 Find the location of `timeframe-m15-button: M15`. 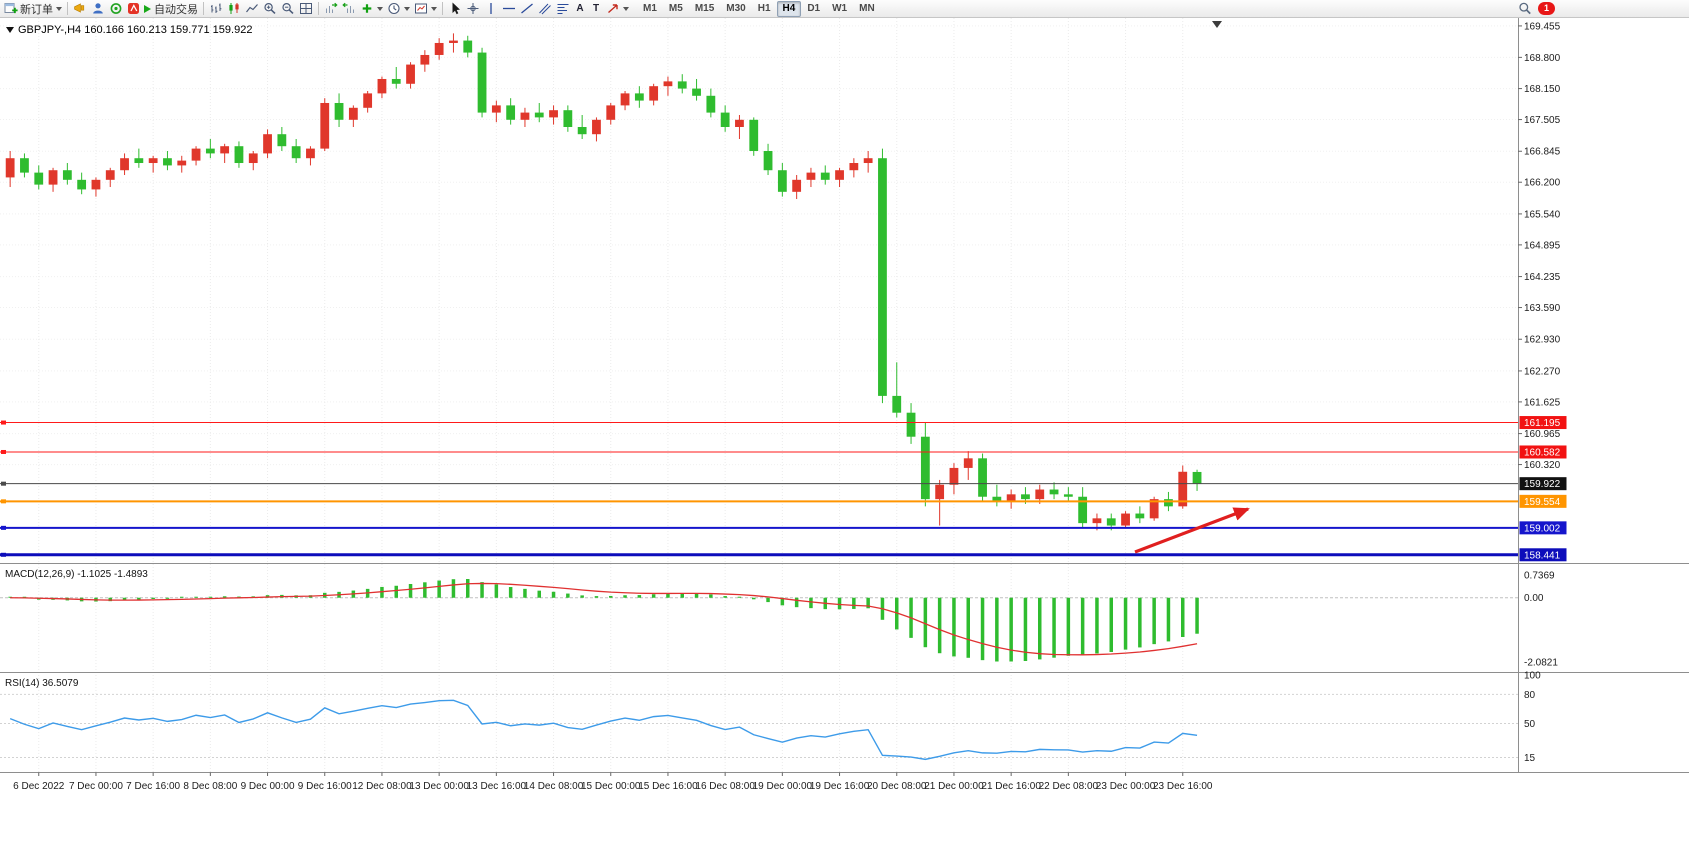

timeframe-m15-button: M15 is located at coordinates (704, 9).